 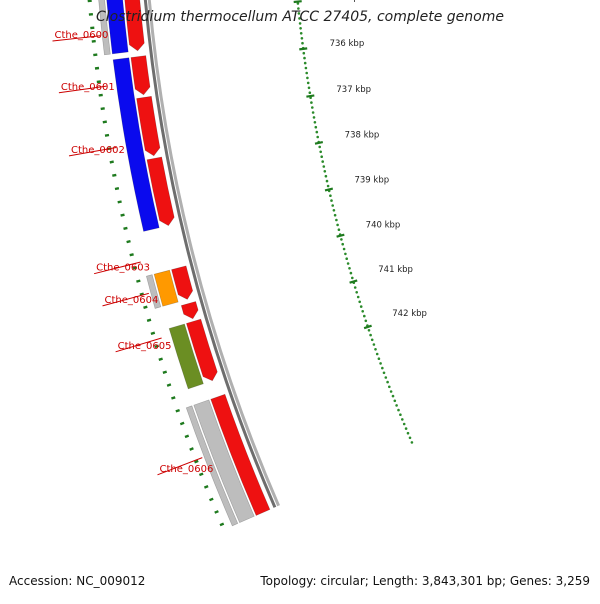 What do you see at coordinates (362, 135) in the screenshot?
I see `ruler-tick-label: 738 kbp` at bounding box center [362, 135].